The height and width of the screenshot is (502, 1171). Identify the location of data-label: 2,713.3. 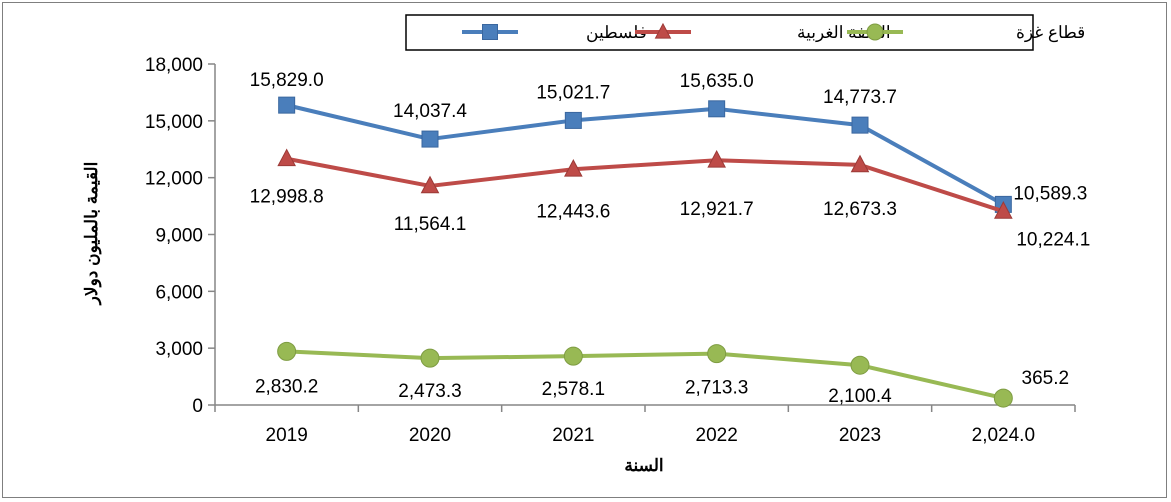
(716, 388).